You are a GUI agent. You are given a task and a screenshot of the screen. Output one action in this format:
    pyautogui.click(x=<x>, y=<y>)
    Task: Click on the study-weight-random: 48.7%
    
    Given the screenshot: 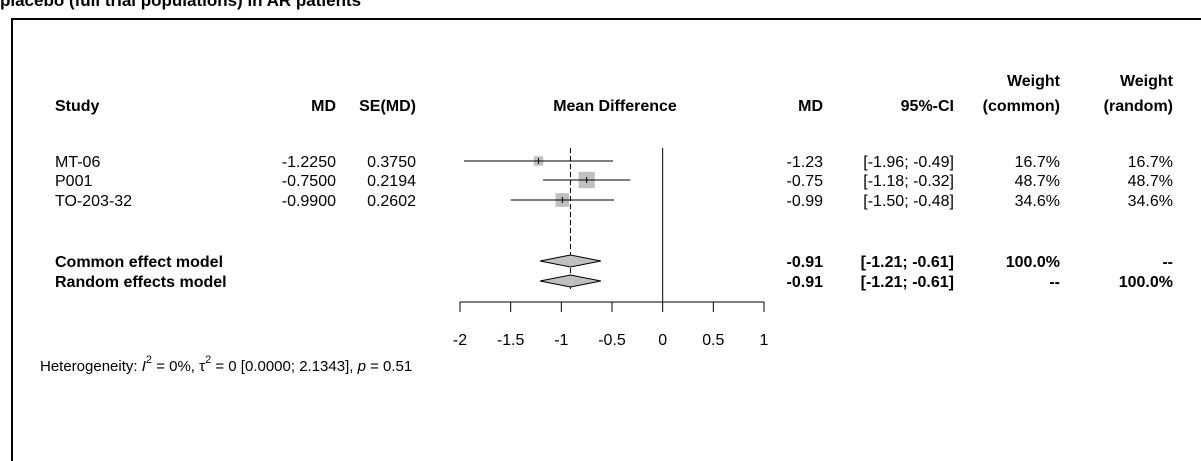 What is the action you would take?
    pyautogui.click(x=1150, y=181)
    